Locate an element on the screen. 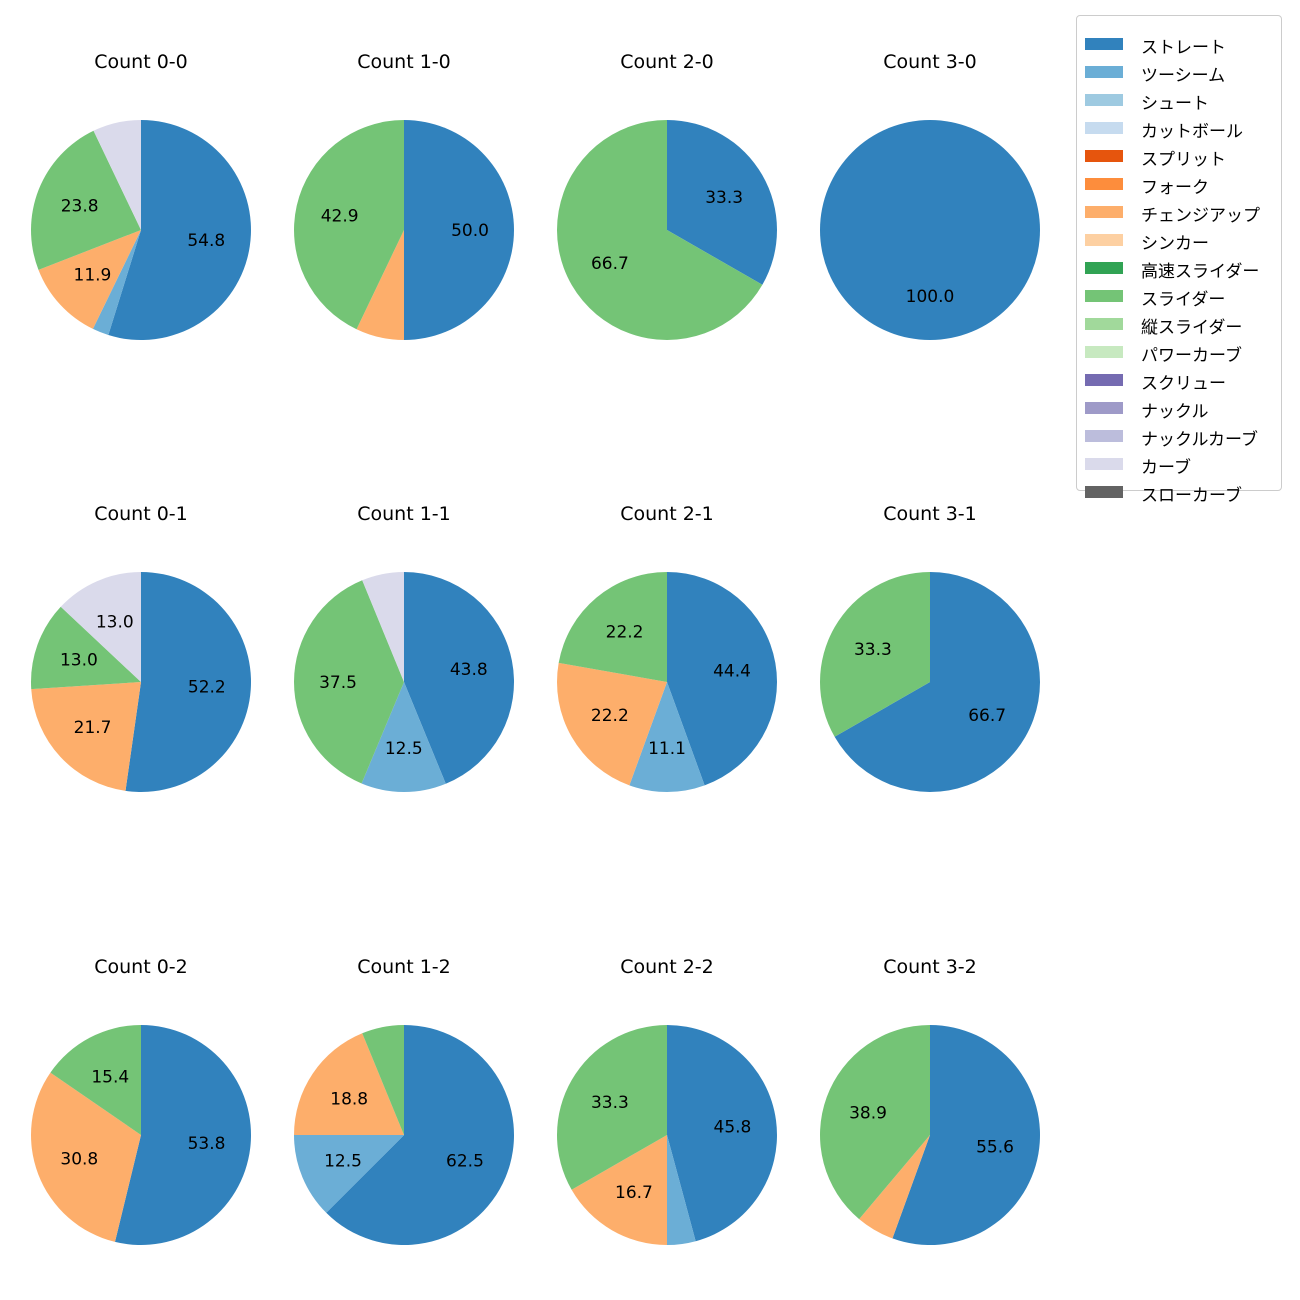 This screenshot has height=1300, width=1300. chart-title: Count 2-0 is located at coordinates (667, 62).